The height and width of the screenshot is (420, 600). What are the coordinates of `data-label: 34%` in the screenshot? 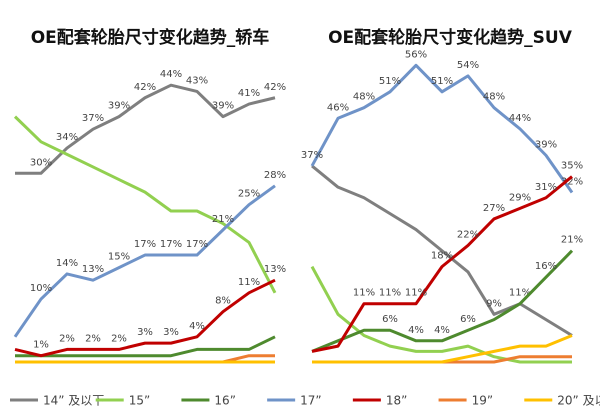 It's located at (67, 137).